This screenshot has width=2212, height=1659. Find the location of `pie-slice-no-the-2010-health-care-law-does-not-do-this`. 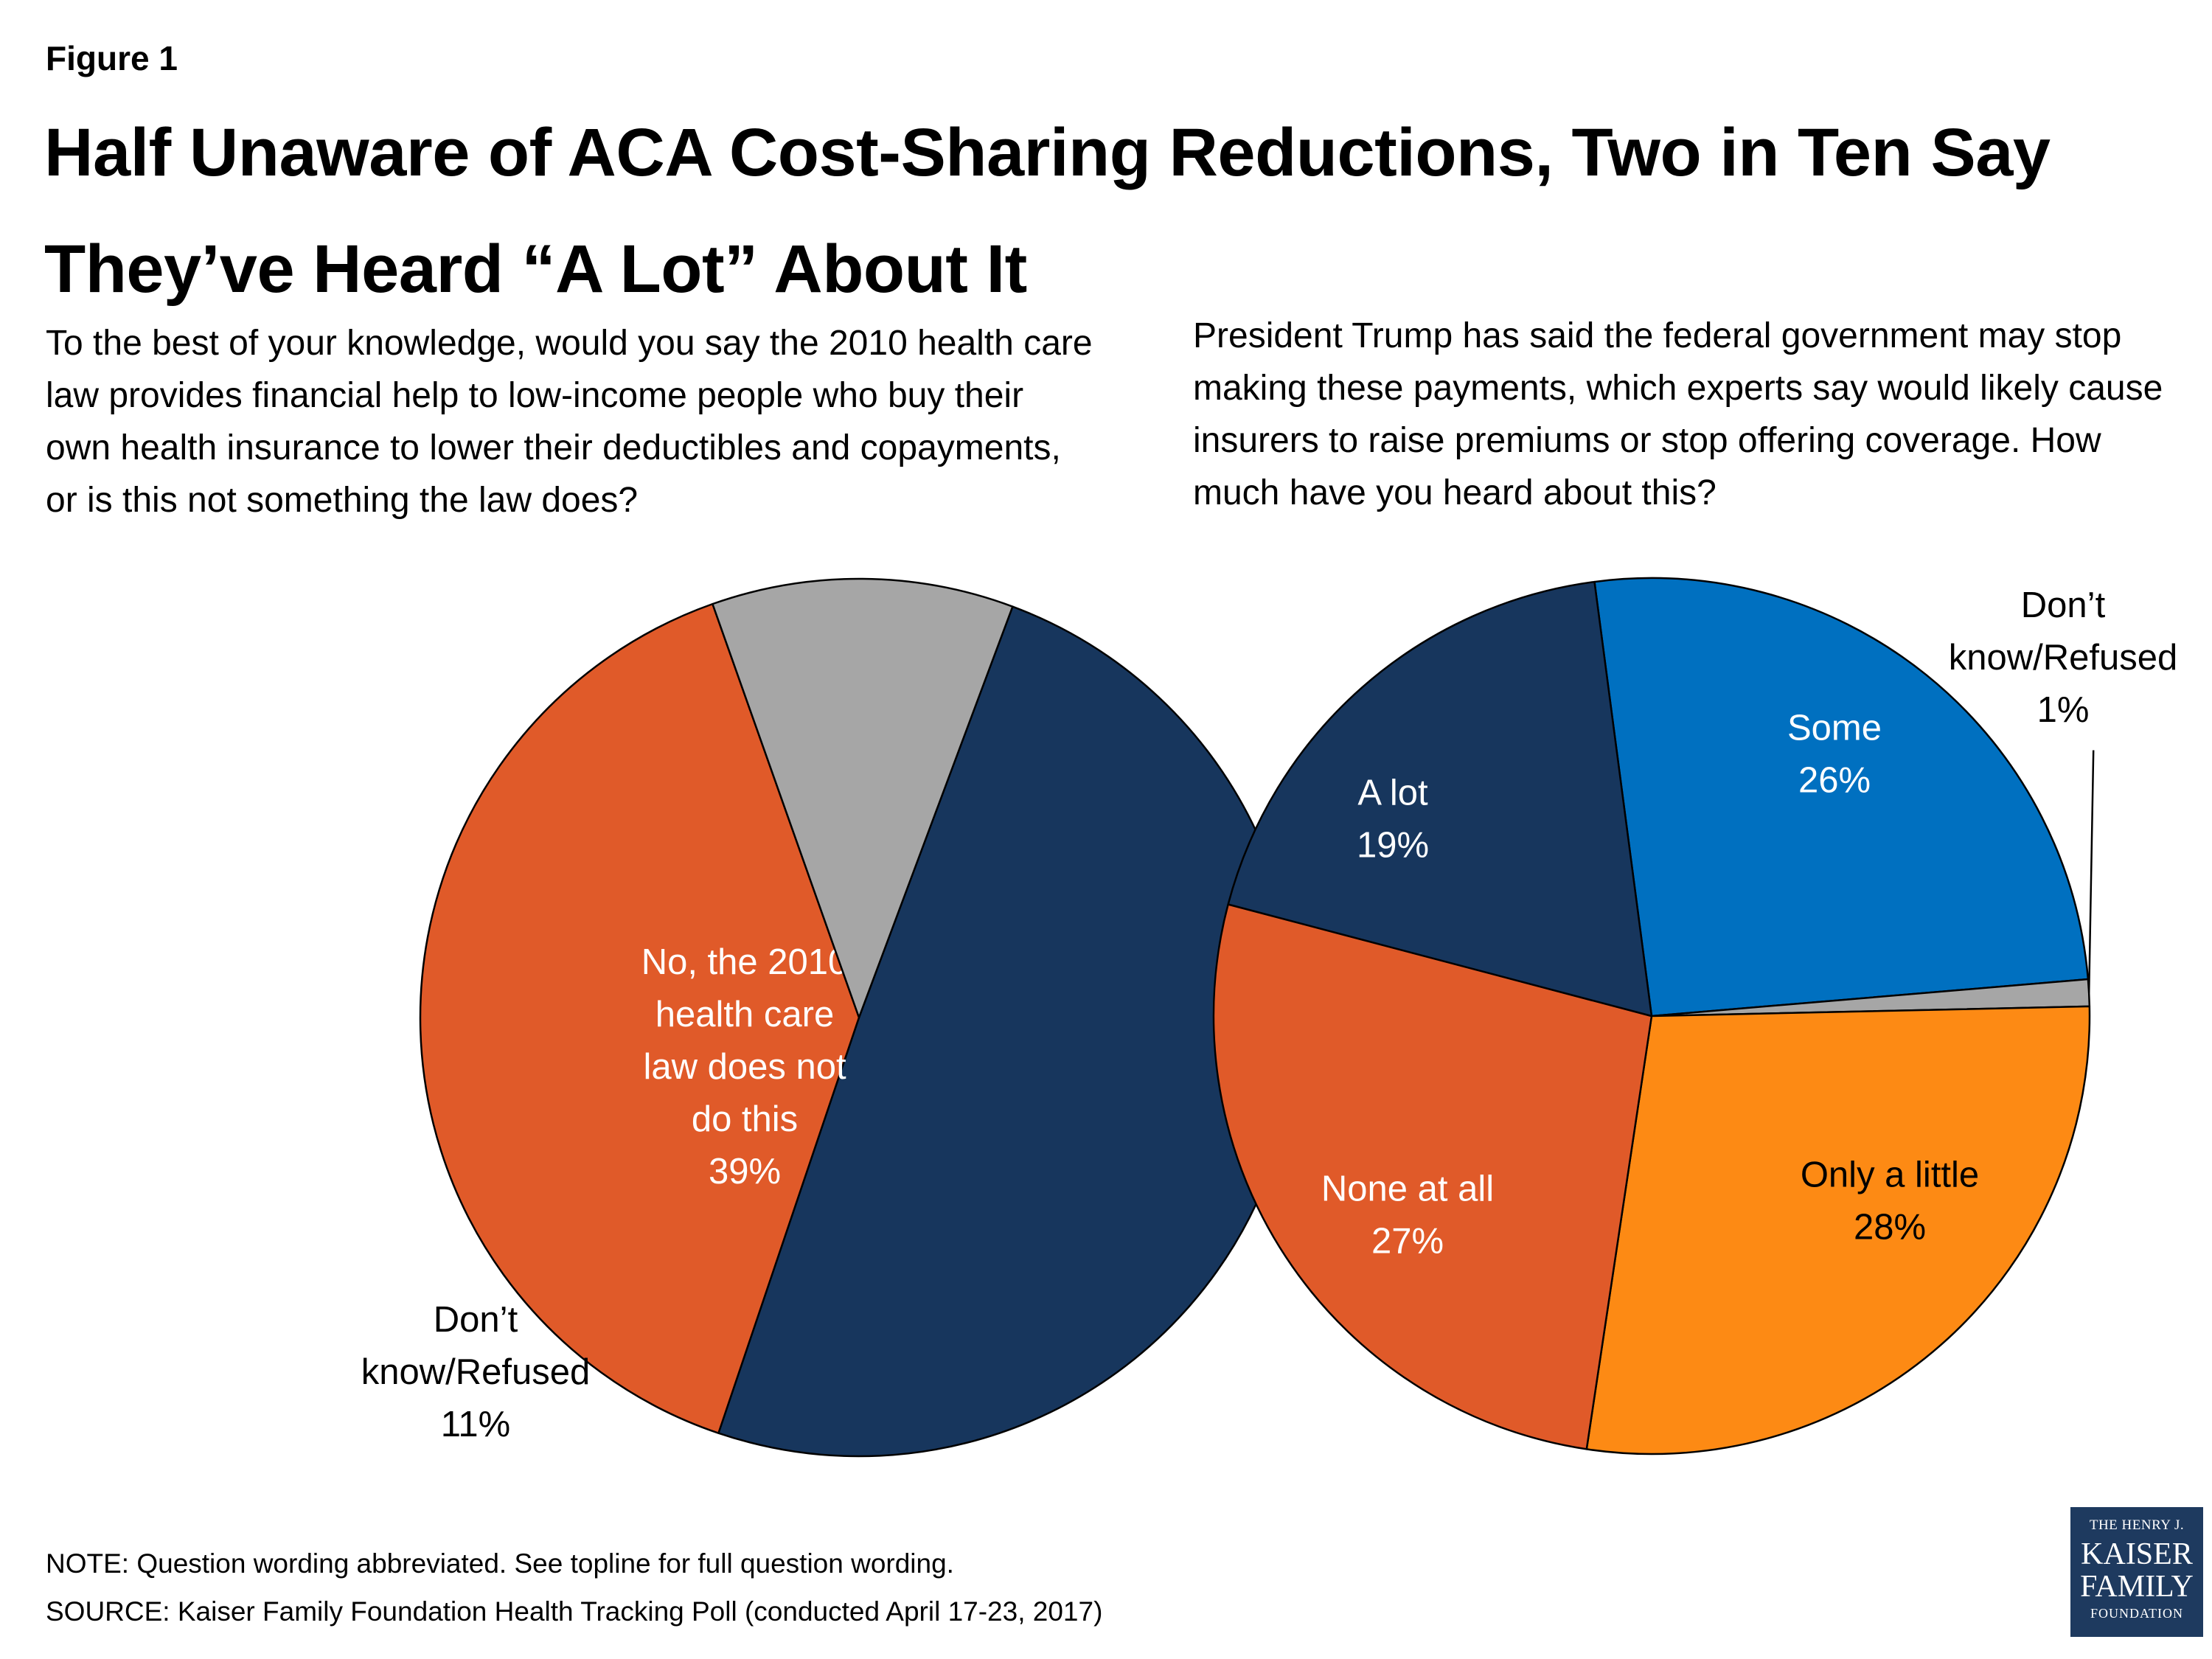

pie-slice-no-the-2010-health-care-law-does-not-do-this is located at coordinates (639, 1018).